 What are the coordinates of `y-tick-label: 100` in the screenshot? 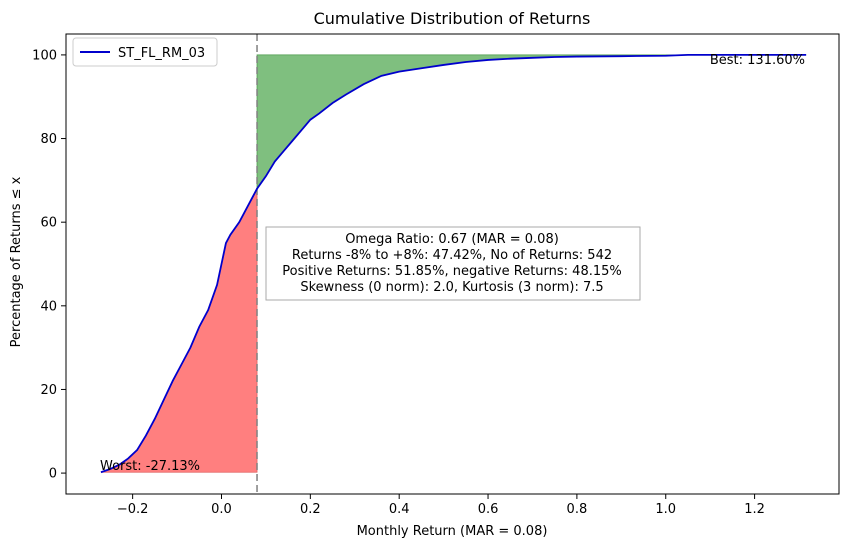 It's located at (44, 55).